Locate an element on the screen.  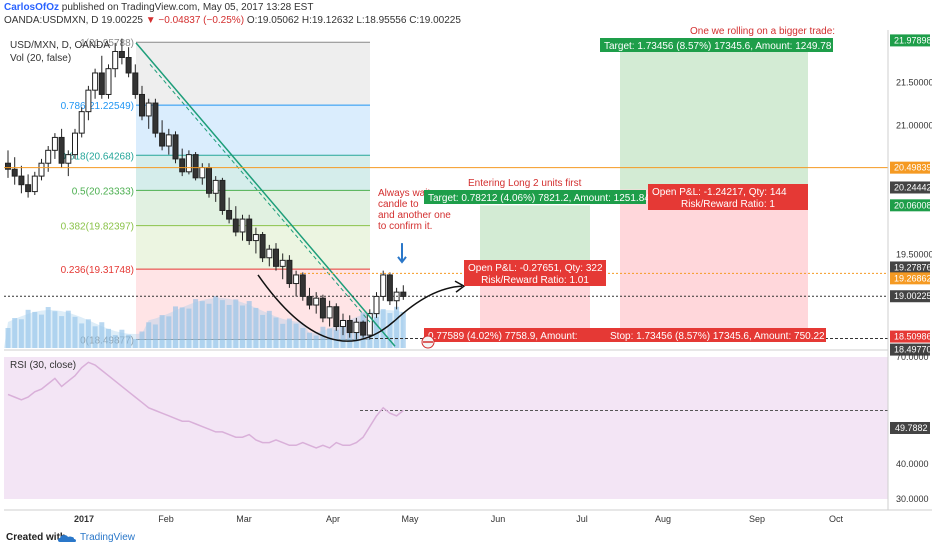
rsi-line is located at coordinates (205, 405).